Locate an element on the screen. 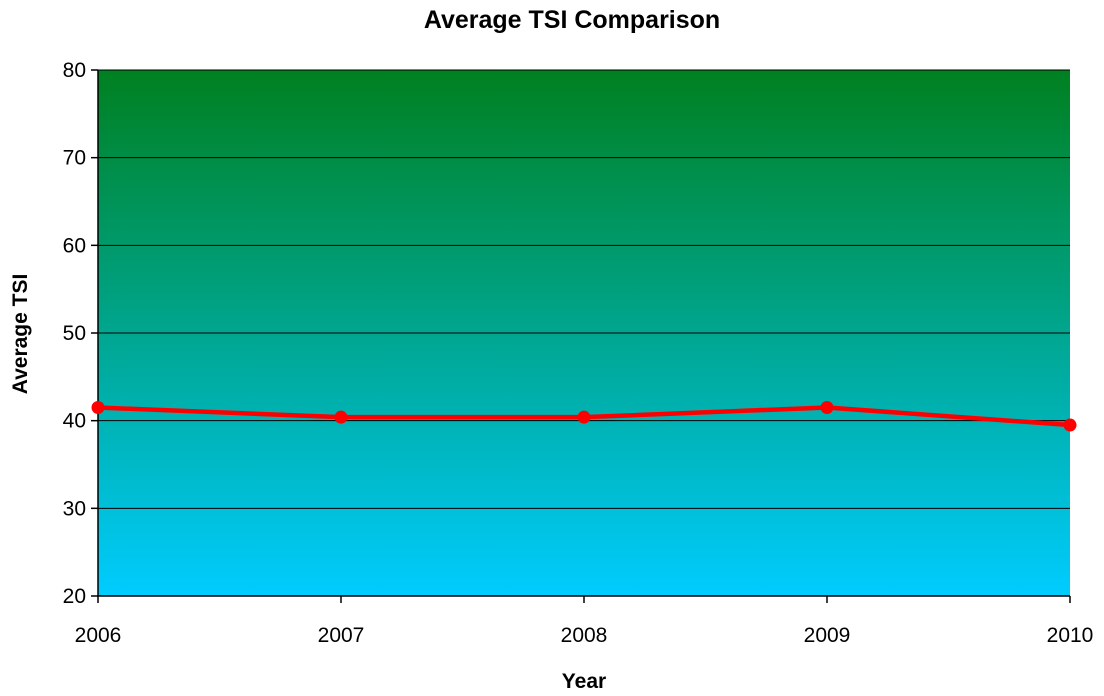 The height and width of the screenshot is (696, 1104). y-tick-labels: 20 30 40 50 60 70 80 is located at coordinates (80, 333).